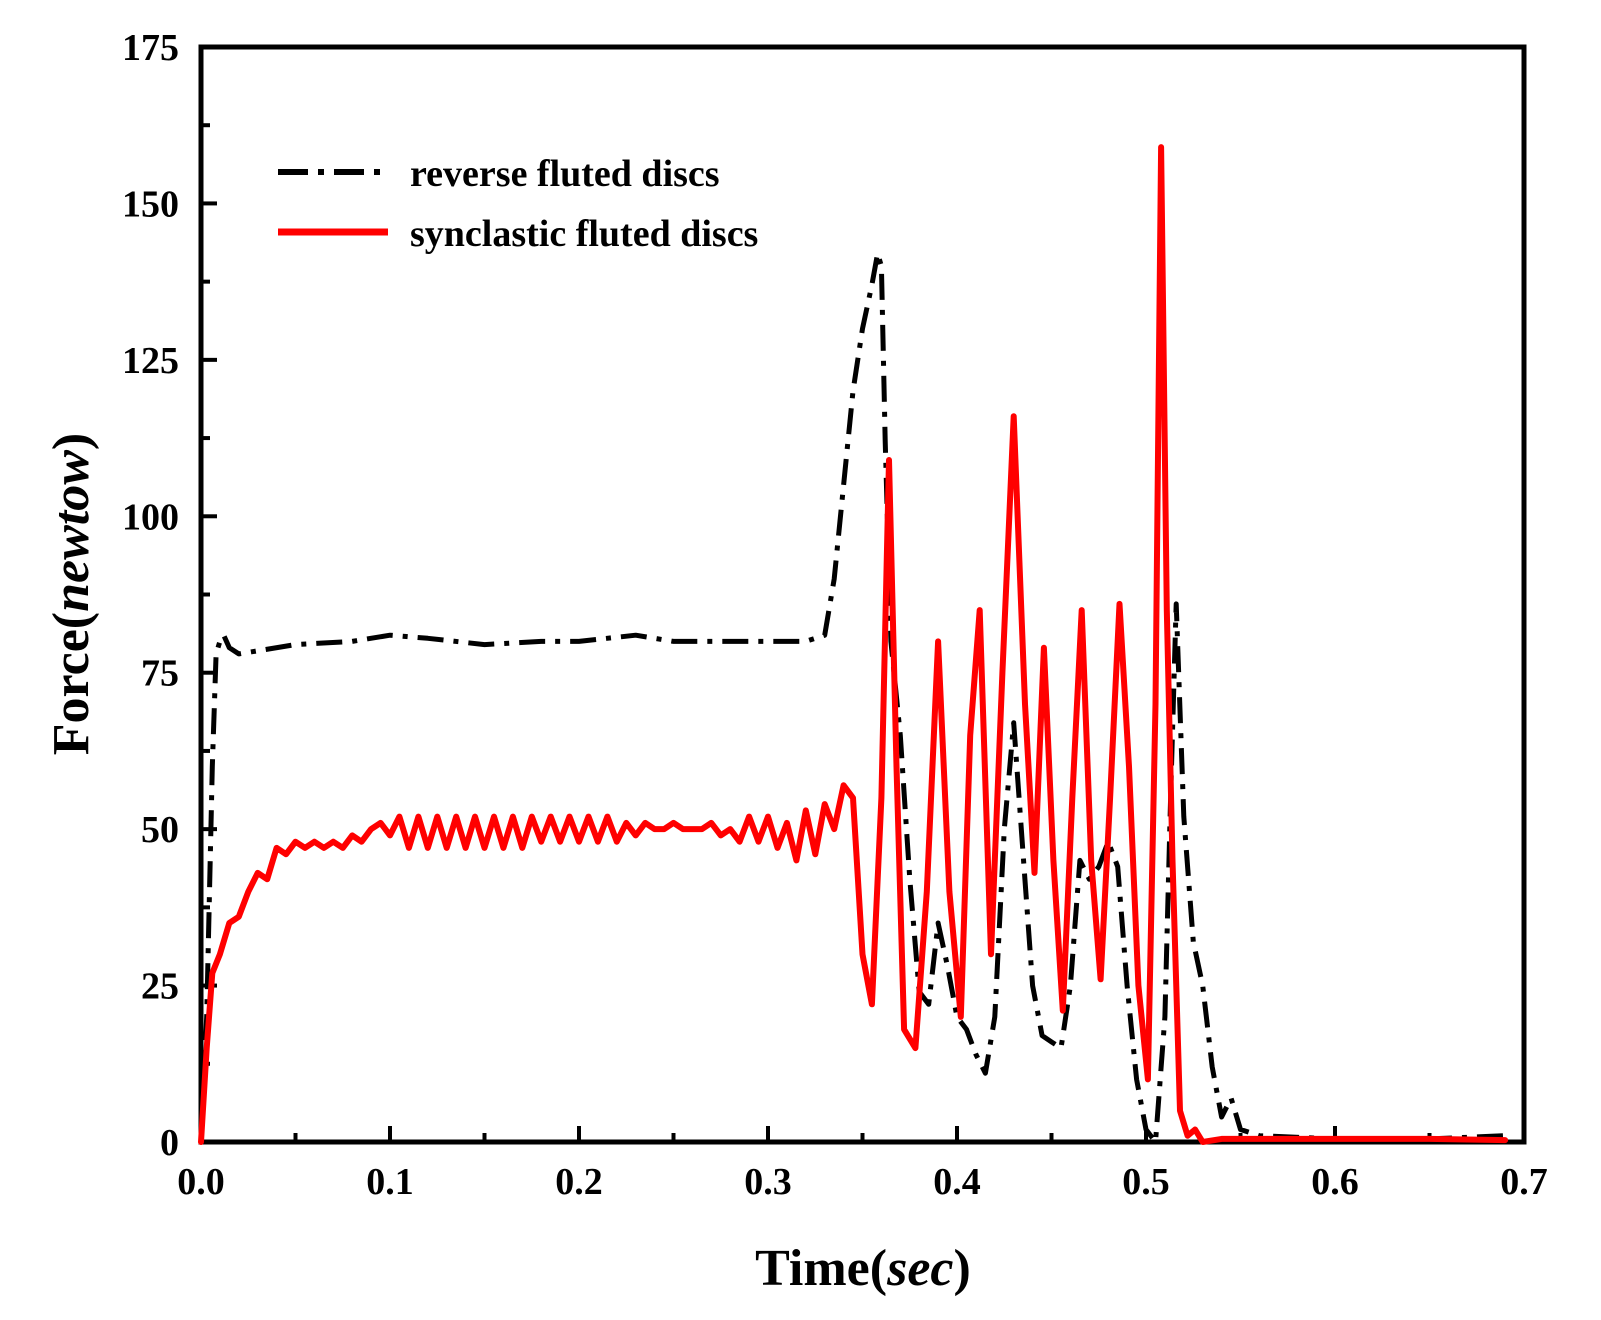 This screenshot has width=1601, height=1320. Describe the element at coordinates (150, 204) in the screenshot. I see `y-tick-label: 150` at that location.